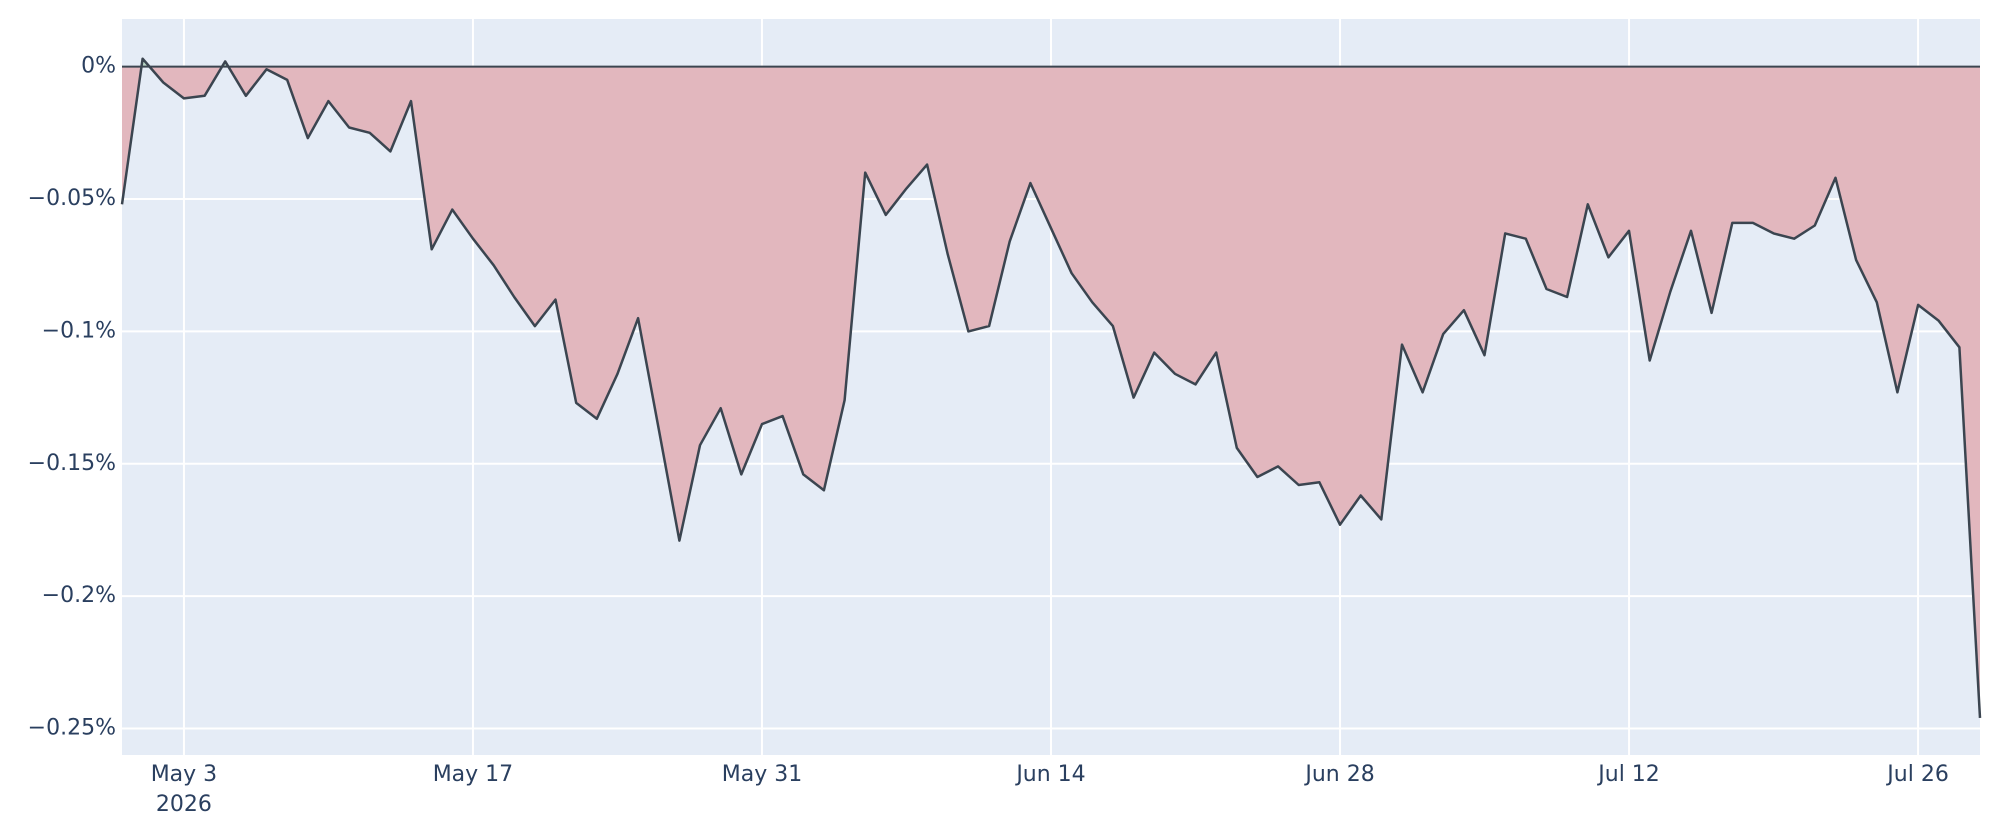  What do you see at coordinates (79, 330) in the screenshot?
I see `y-tick-label: −0.1%` at bounding box center [79, 330].